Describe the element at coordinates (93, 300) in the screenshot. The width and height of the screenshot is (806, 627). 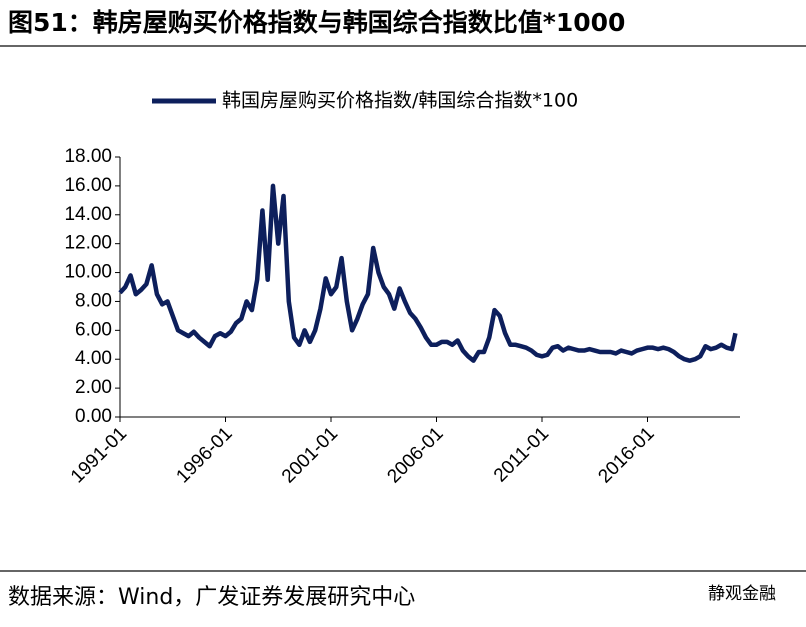
I see `y-tick-label: 8.00` at that location.